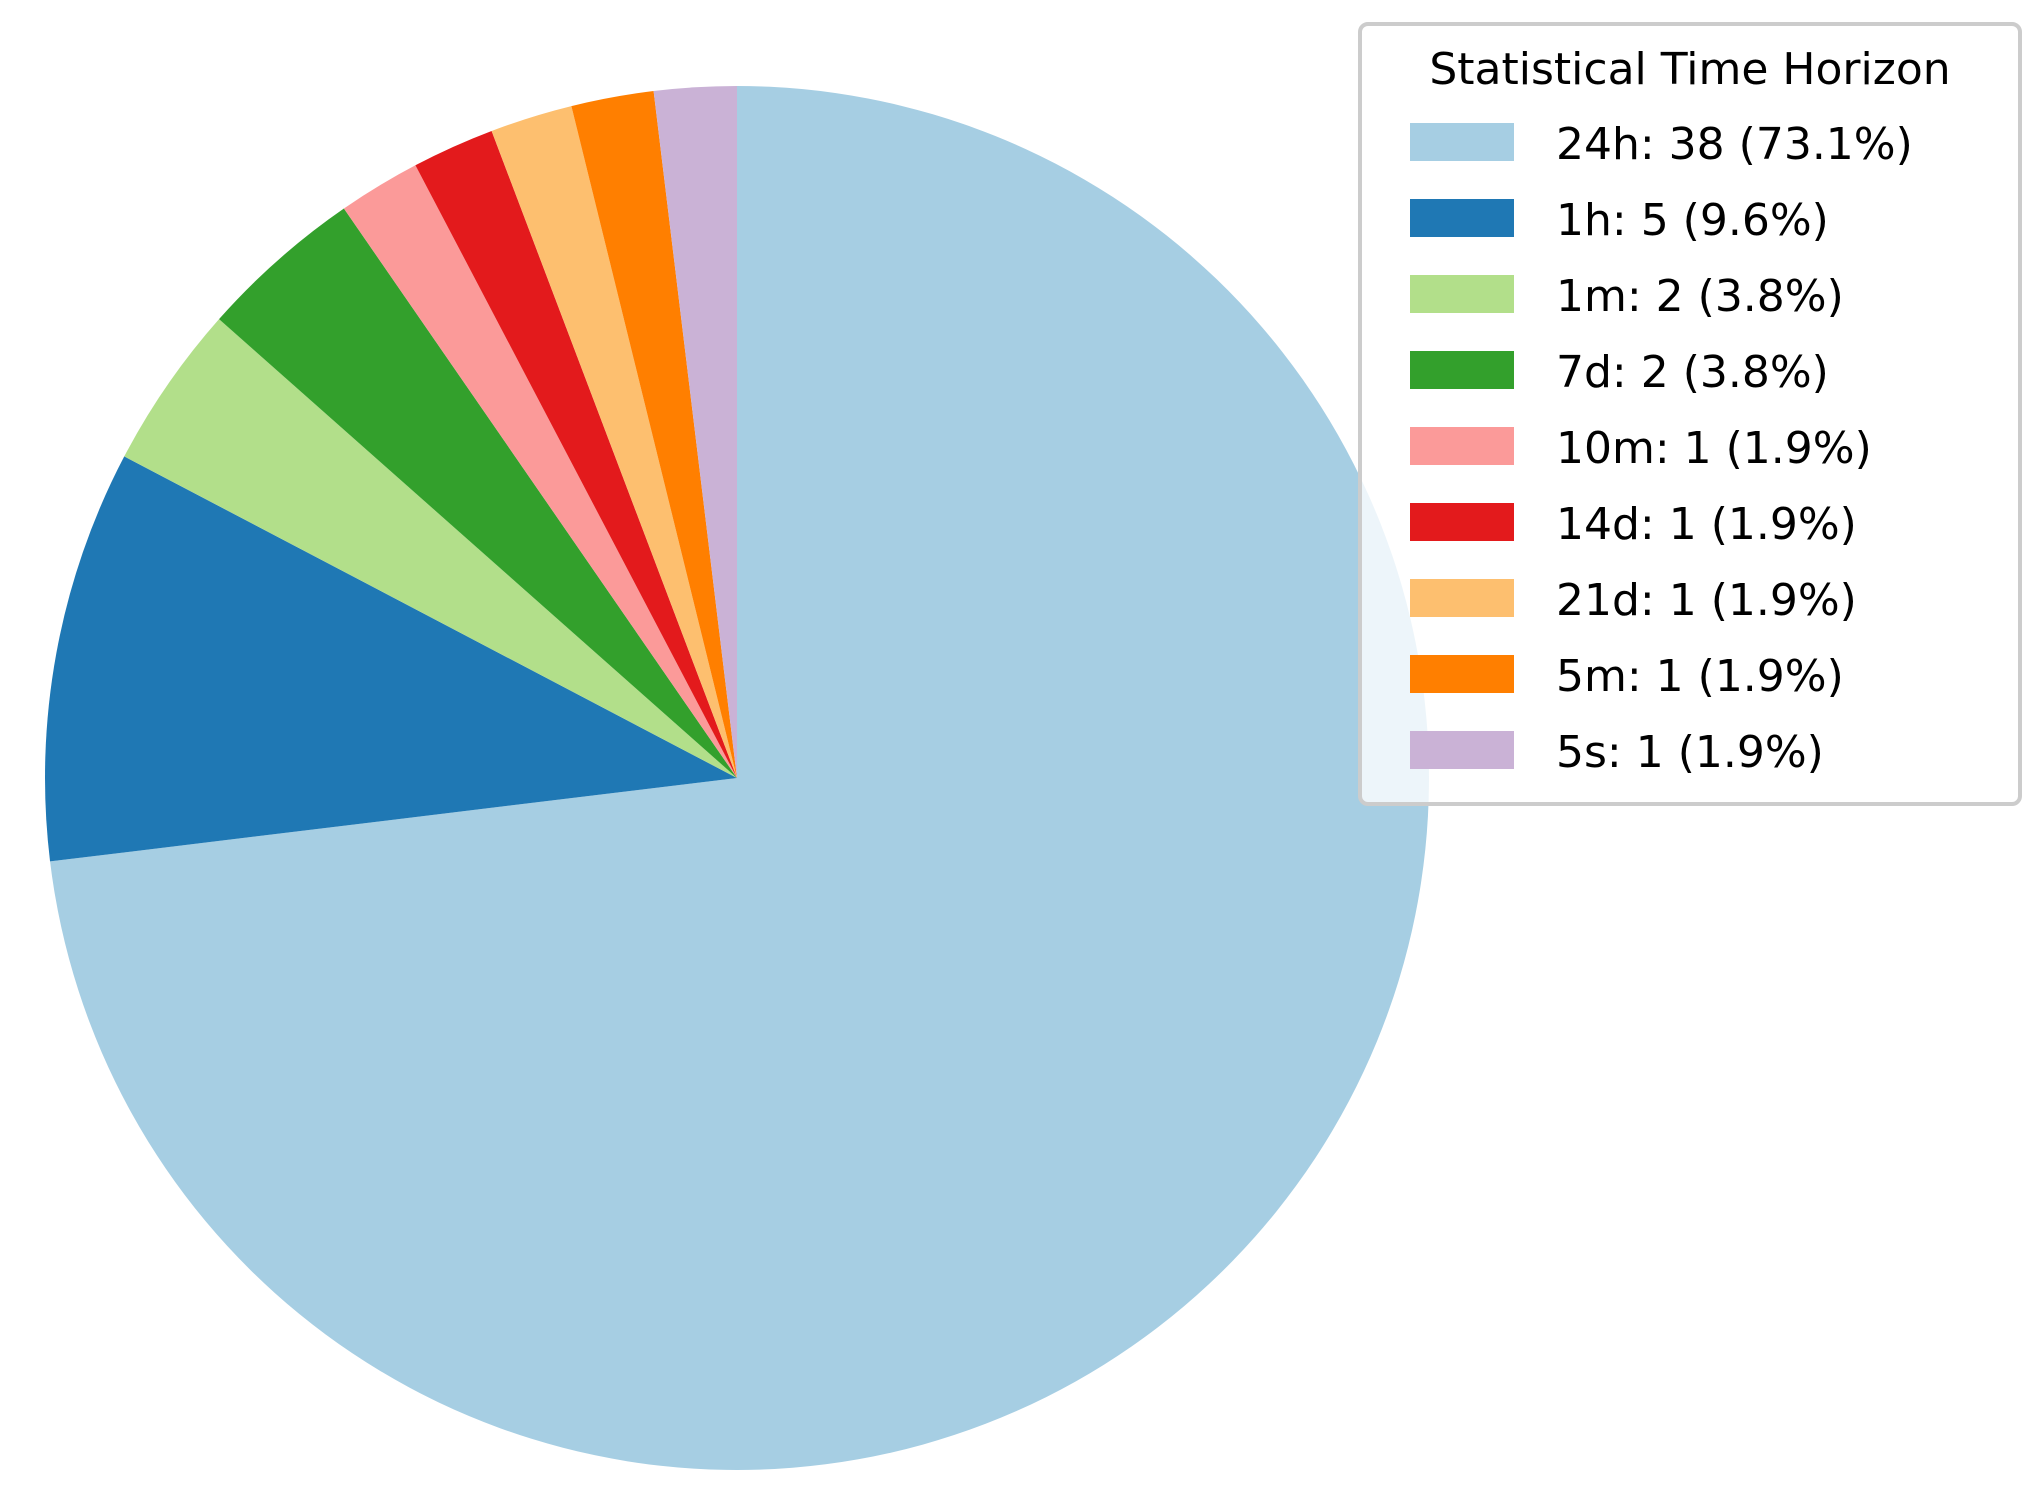  Describe the element at coordinates (1689, 69) in the screenshot. I see `legend-title: Statistical Time Horizon` at that location.